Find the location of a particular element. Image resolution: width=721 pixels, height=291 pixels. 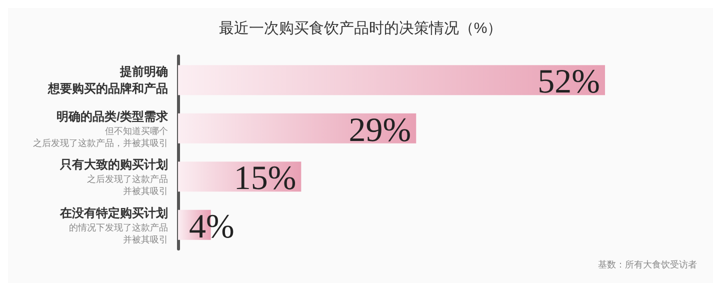

y-tick-label: 在没有特定购买计划 is located at coordinates (113, 213).